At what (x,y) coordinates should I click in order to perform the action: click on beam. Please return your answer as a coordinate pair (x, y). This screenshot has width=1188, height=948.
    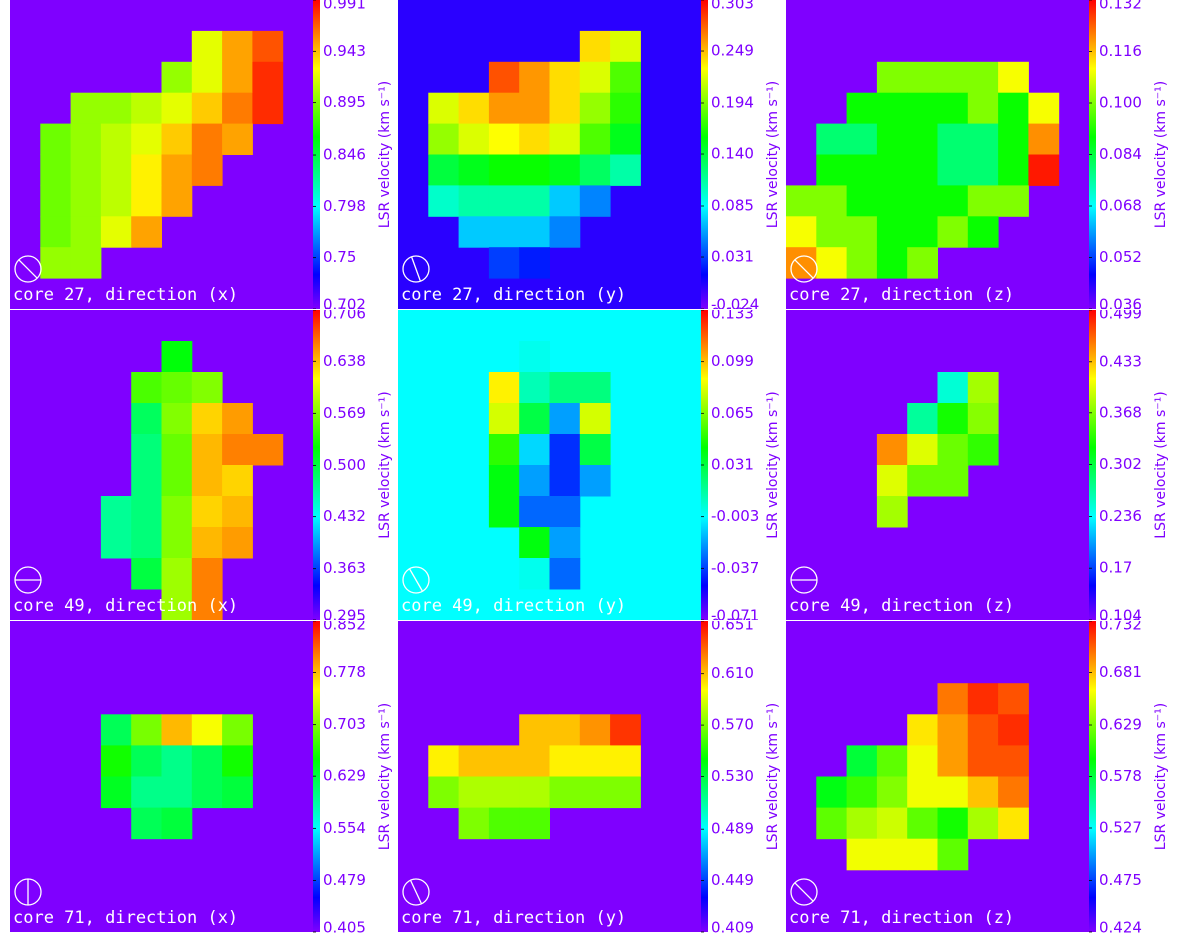
    Looking at the image, I should click on (416, 269).